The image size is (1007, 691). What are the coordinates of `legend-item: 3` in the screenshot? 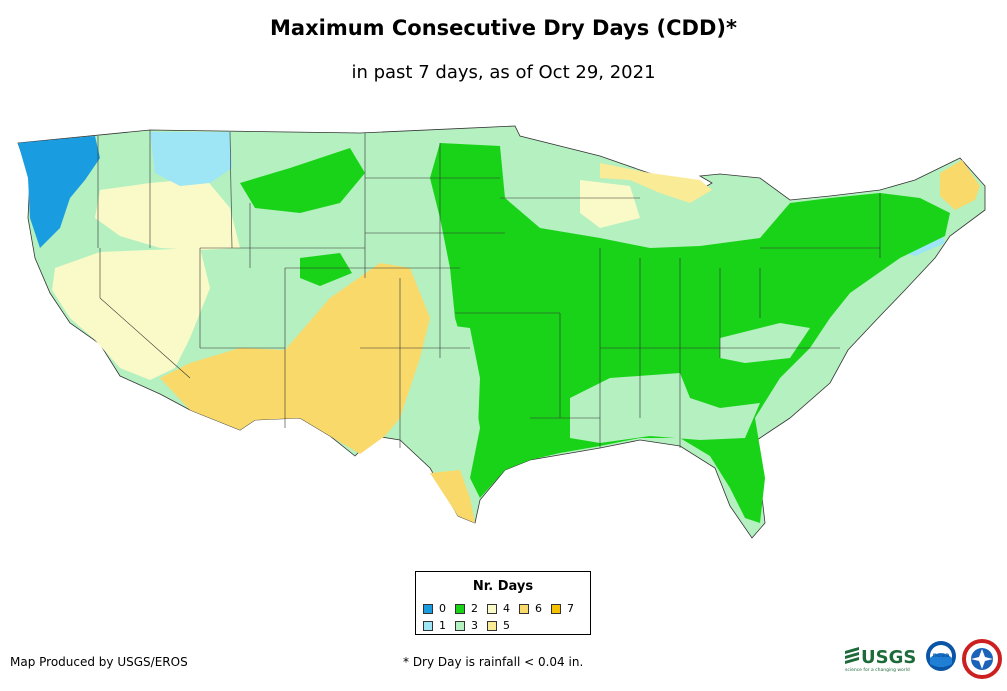 It's located at (471, 625).